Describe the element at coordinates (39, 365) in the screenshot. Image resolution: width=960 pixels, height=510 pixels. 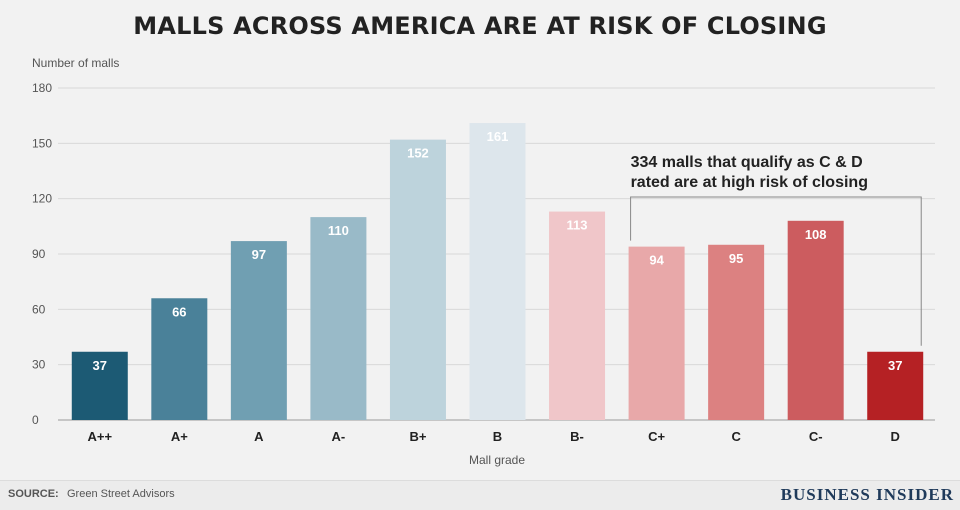
I see `y-tick-label: 30` at that location.